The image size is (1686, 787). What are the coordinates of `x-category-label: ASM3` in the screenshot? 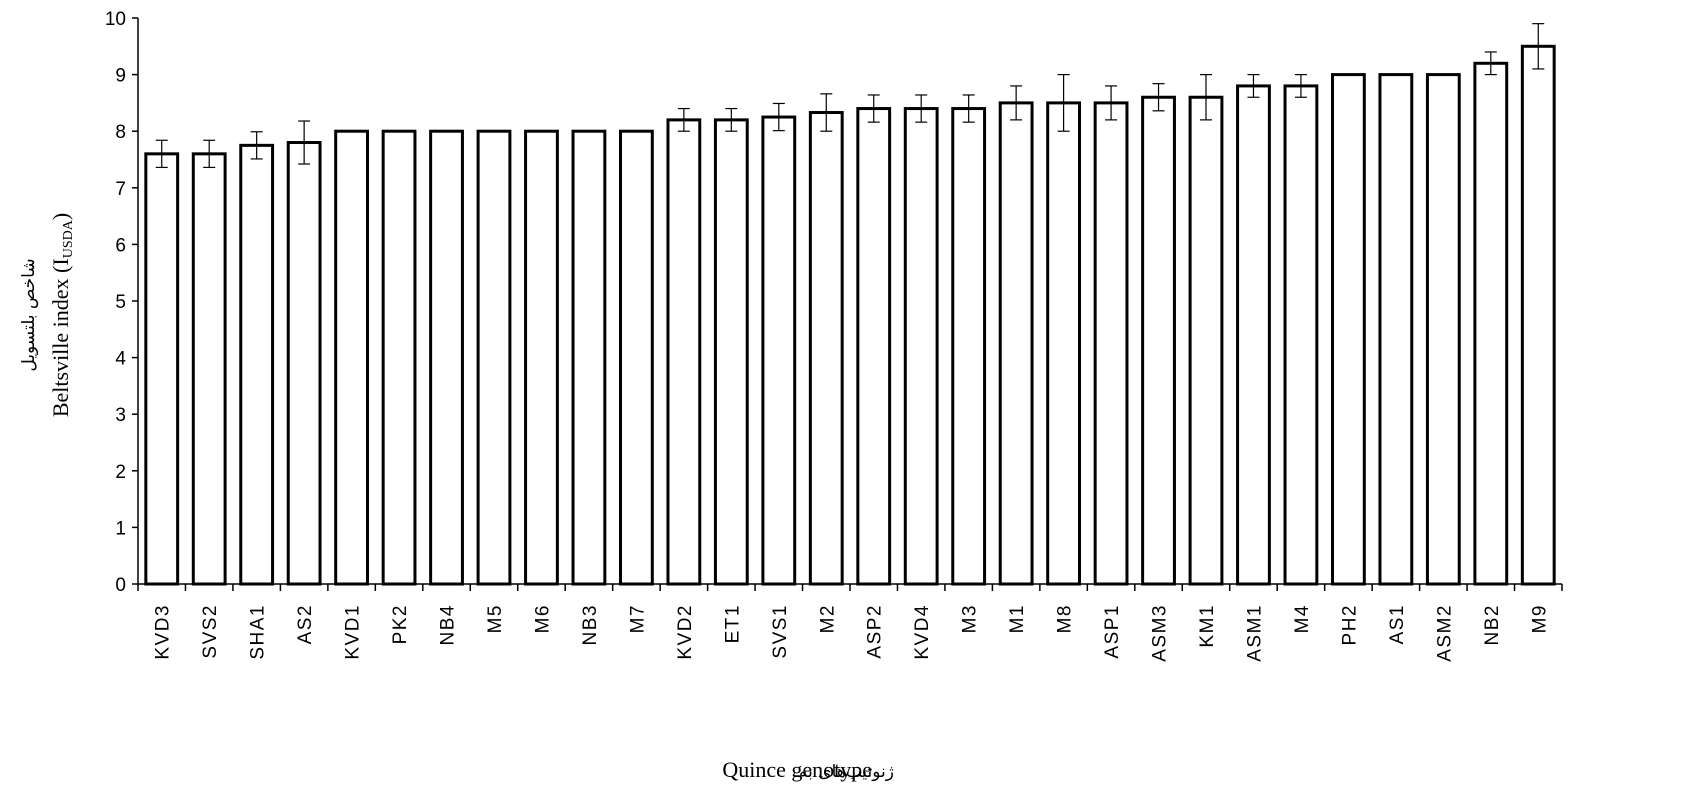 It's located at (1160, 633).